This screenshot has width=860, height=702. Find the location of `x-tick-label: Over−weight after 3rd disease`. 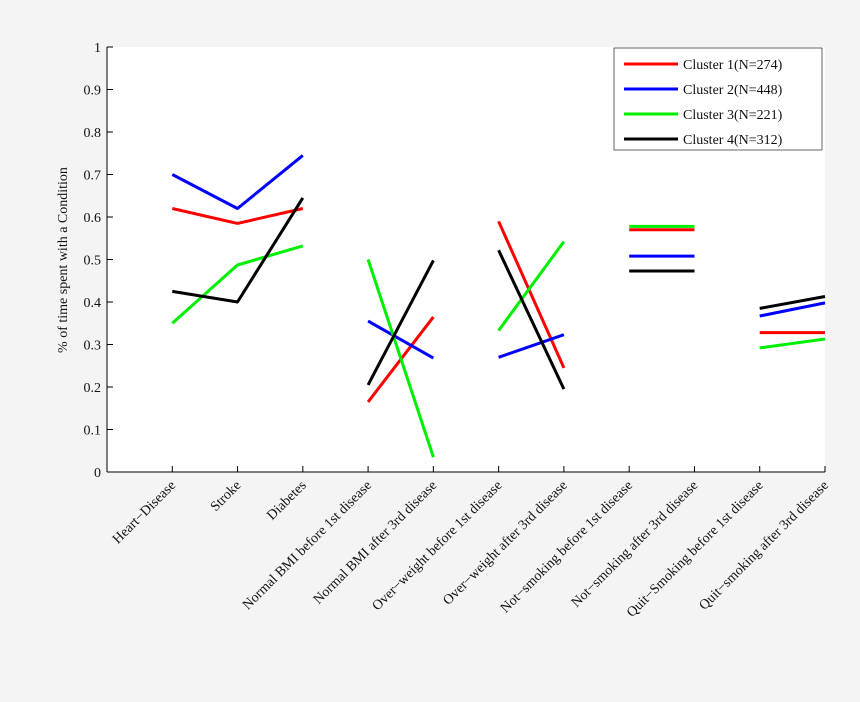

x-tick-label: Over−weight after 3rd disease is located at coordinates (505, 543).